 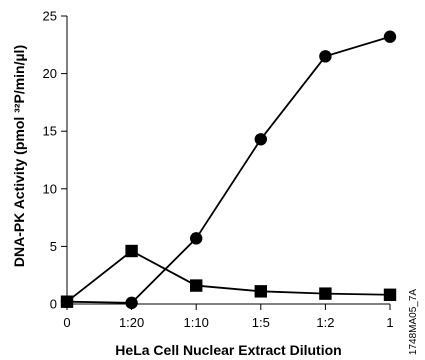 What do you see at coordinates (19, 156) in the screenshot?
I see `y-axis-title: DNA-PK Activity (pmol ³²P/min/µl)` at bounding box center [19, 156].